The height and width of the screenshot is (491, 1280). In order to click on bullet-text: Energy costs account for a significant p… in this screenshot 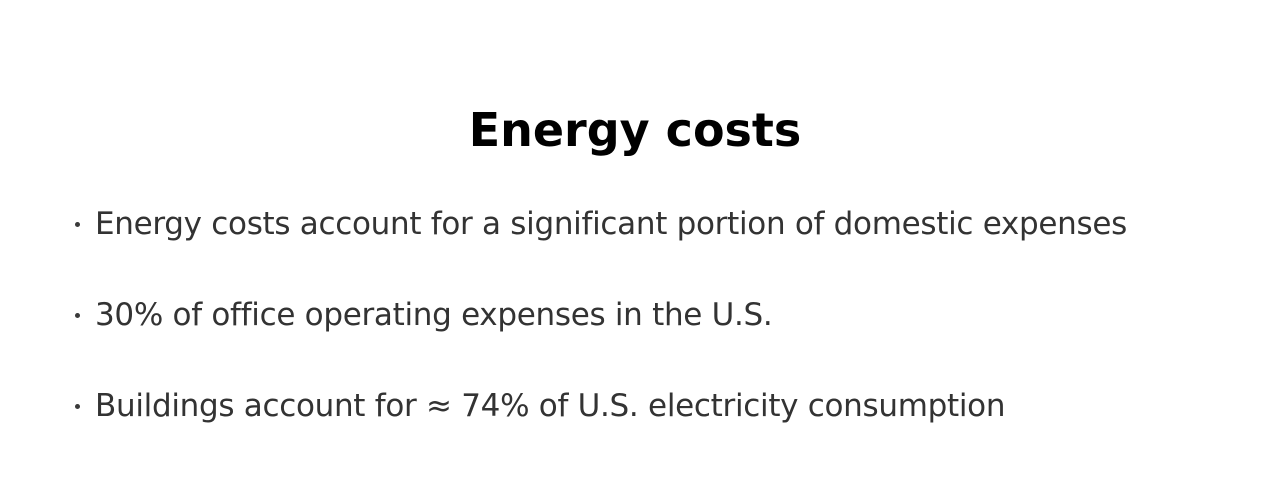, I will do `click(611, 224)`.